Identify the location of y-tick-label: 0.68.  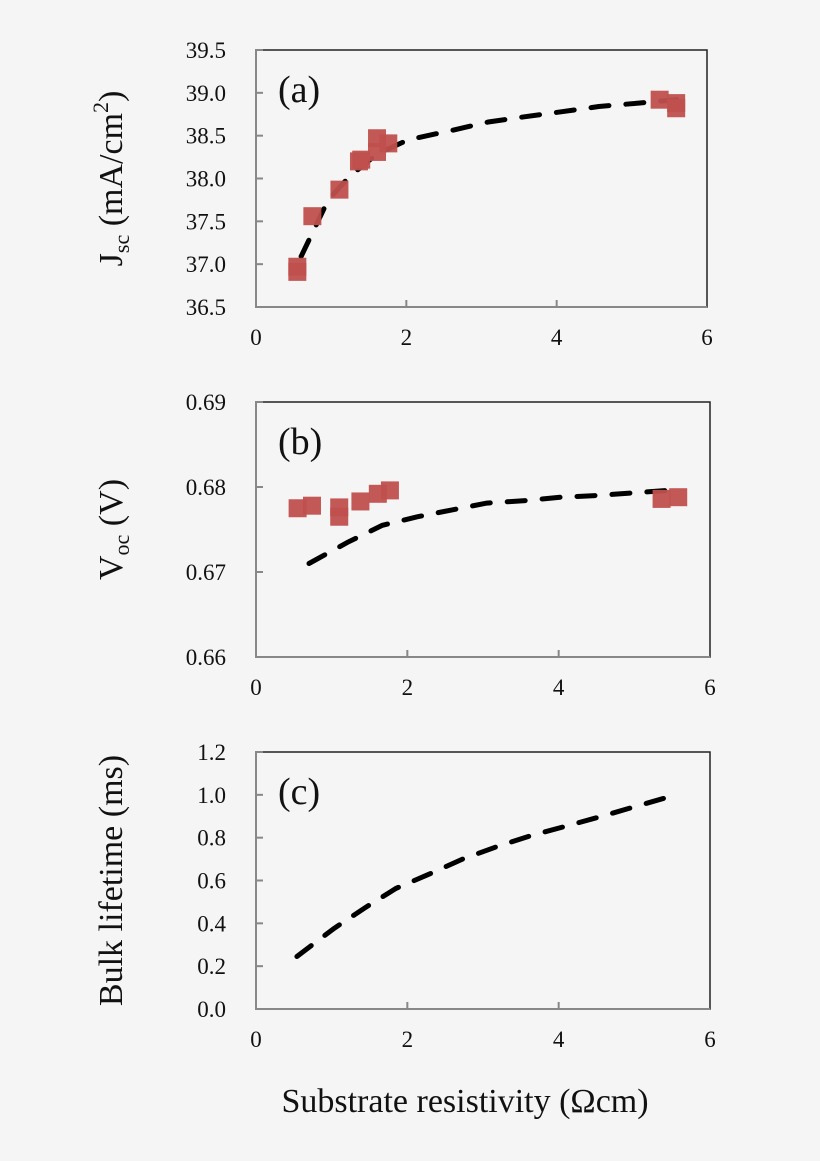
(206, 487).